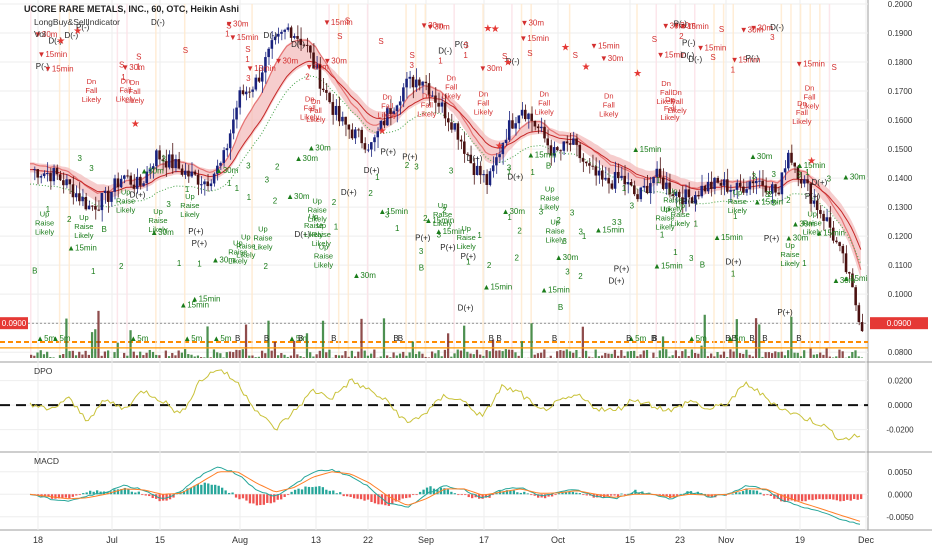 The height and width of the screenshot is (555, 932). Describe the element at coordinates (43, 371) in the screenshot. I see `dpo-legend: DPO` at that location.